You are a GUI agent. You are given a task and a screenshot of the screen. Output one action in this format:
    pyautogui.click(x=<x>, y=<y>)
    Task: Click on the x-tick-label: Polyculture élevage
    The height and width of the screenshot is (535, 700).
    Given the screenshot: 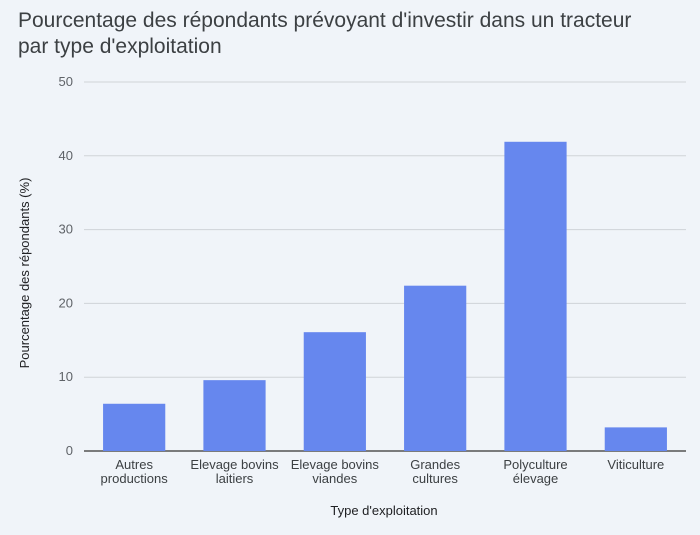 What is the action you would take?
    pyautogui.click(x=535, y=471)
    